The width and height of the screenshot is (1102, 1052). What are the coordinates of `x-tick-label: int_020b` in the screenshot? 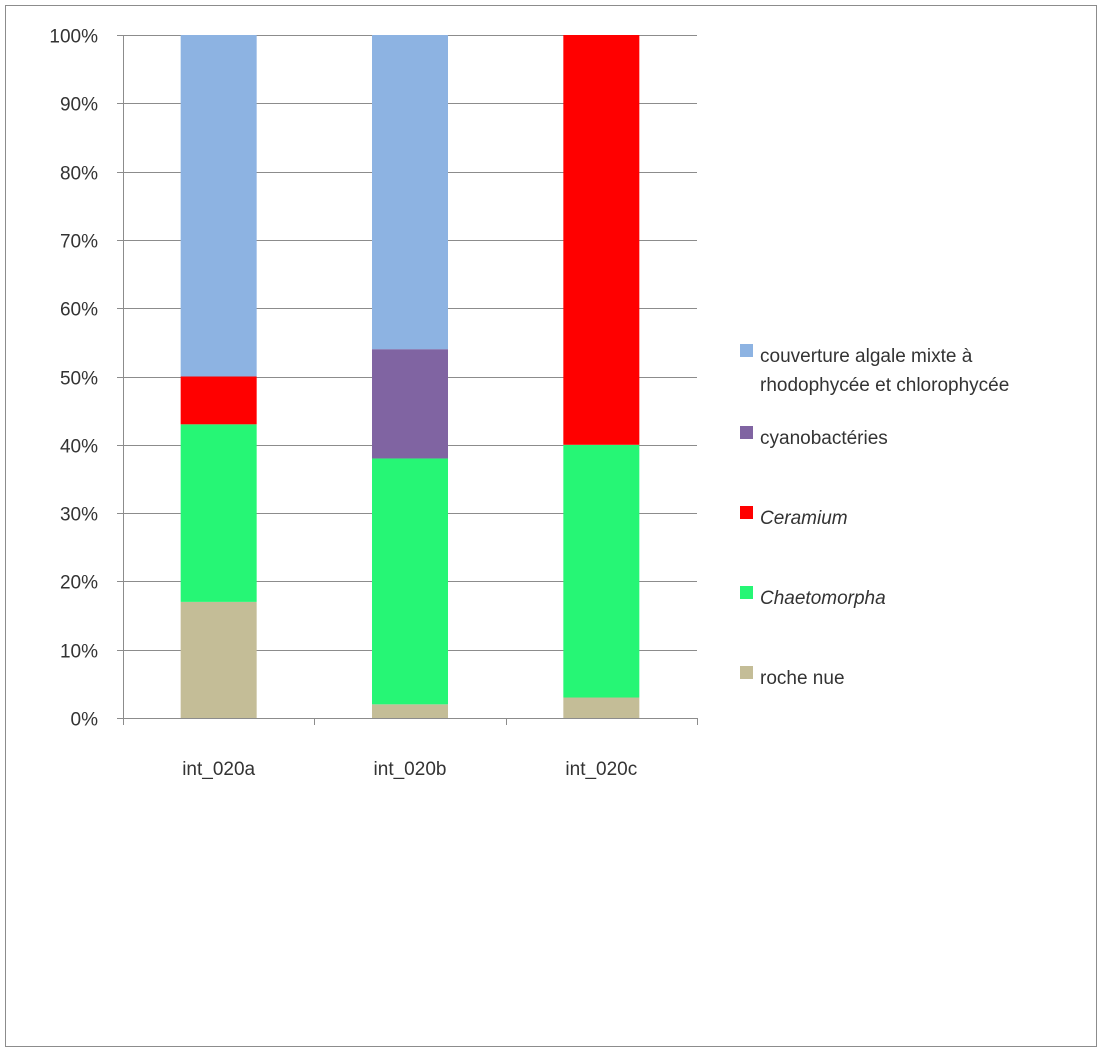 It's located at (410, 769).